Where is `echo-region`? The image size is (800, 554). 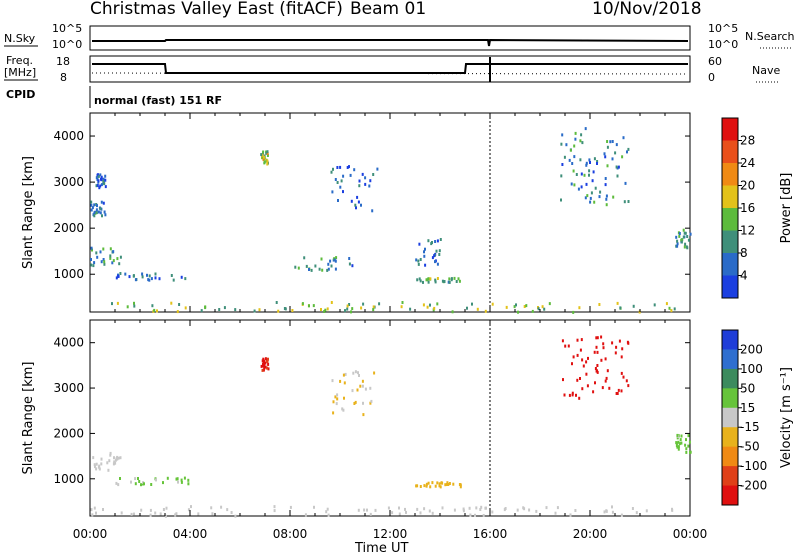
echo-region is located at coordinates (428, 252).